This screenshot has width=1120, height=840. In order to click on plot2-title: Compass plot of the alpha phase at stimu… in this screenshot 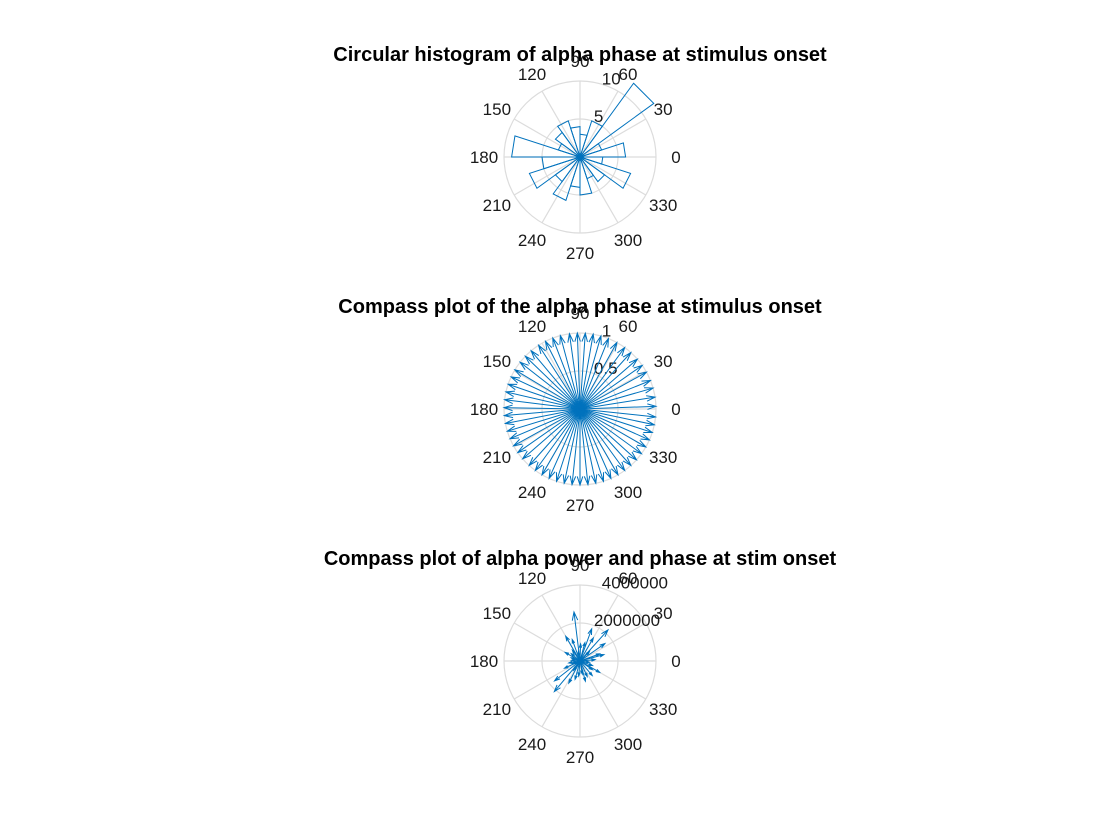, I will do `click(580, 307)`.